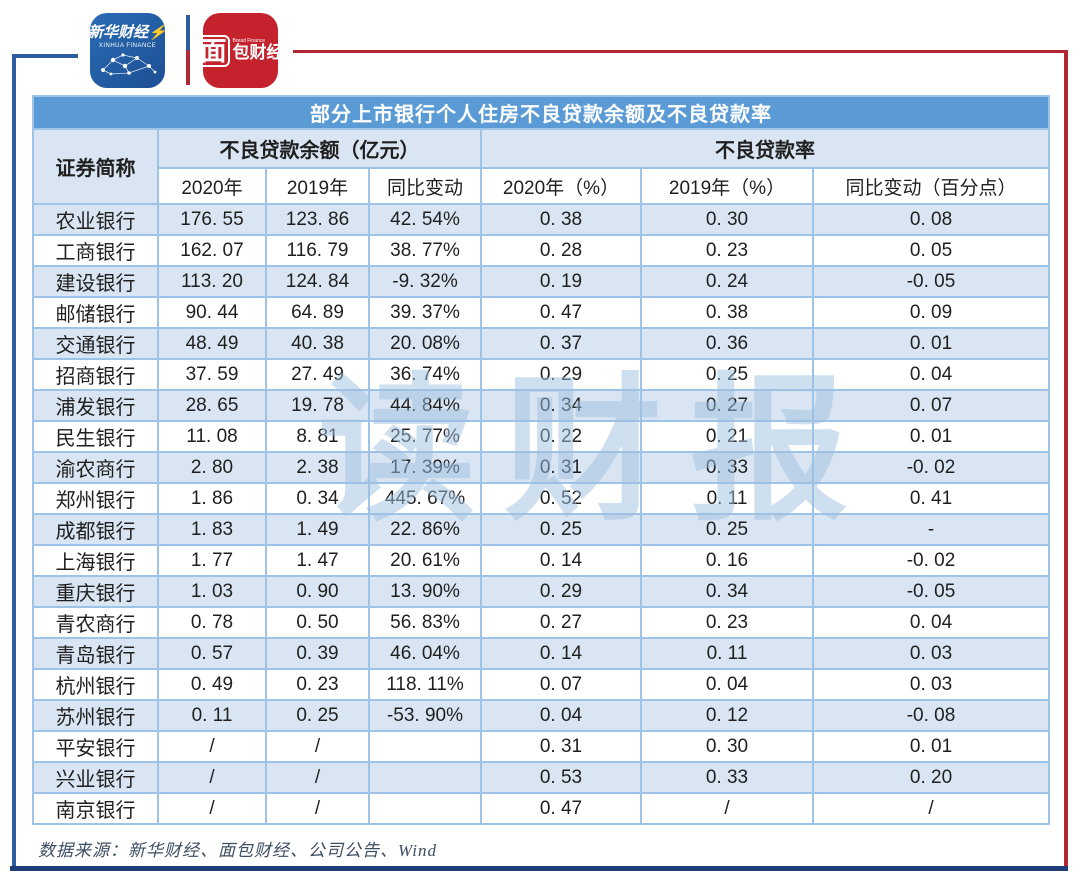 This screenshot has height=885, width=1080. Describe the element at coordinates (212, 467) in the screenshot. I see `value-cell: 2. 80` at that location.